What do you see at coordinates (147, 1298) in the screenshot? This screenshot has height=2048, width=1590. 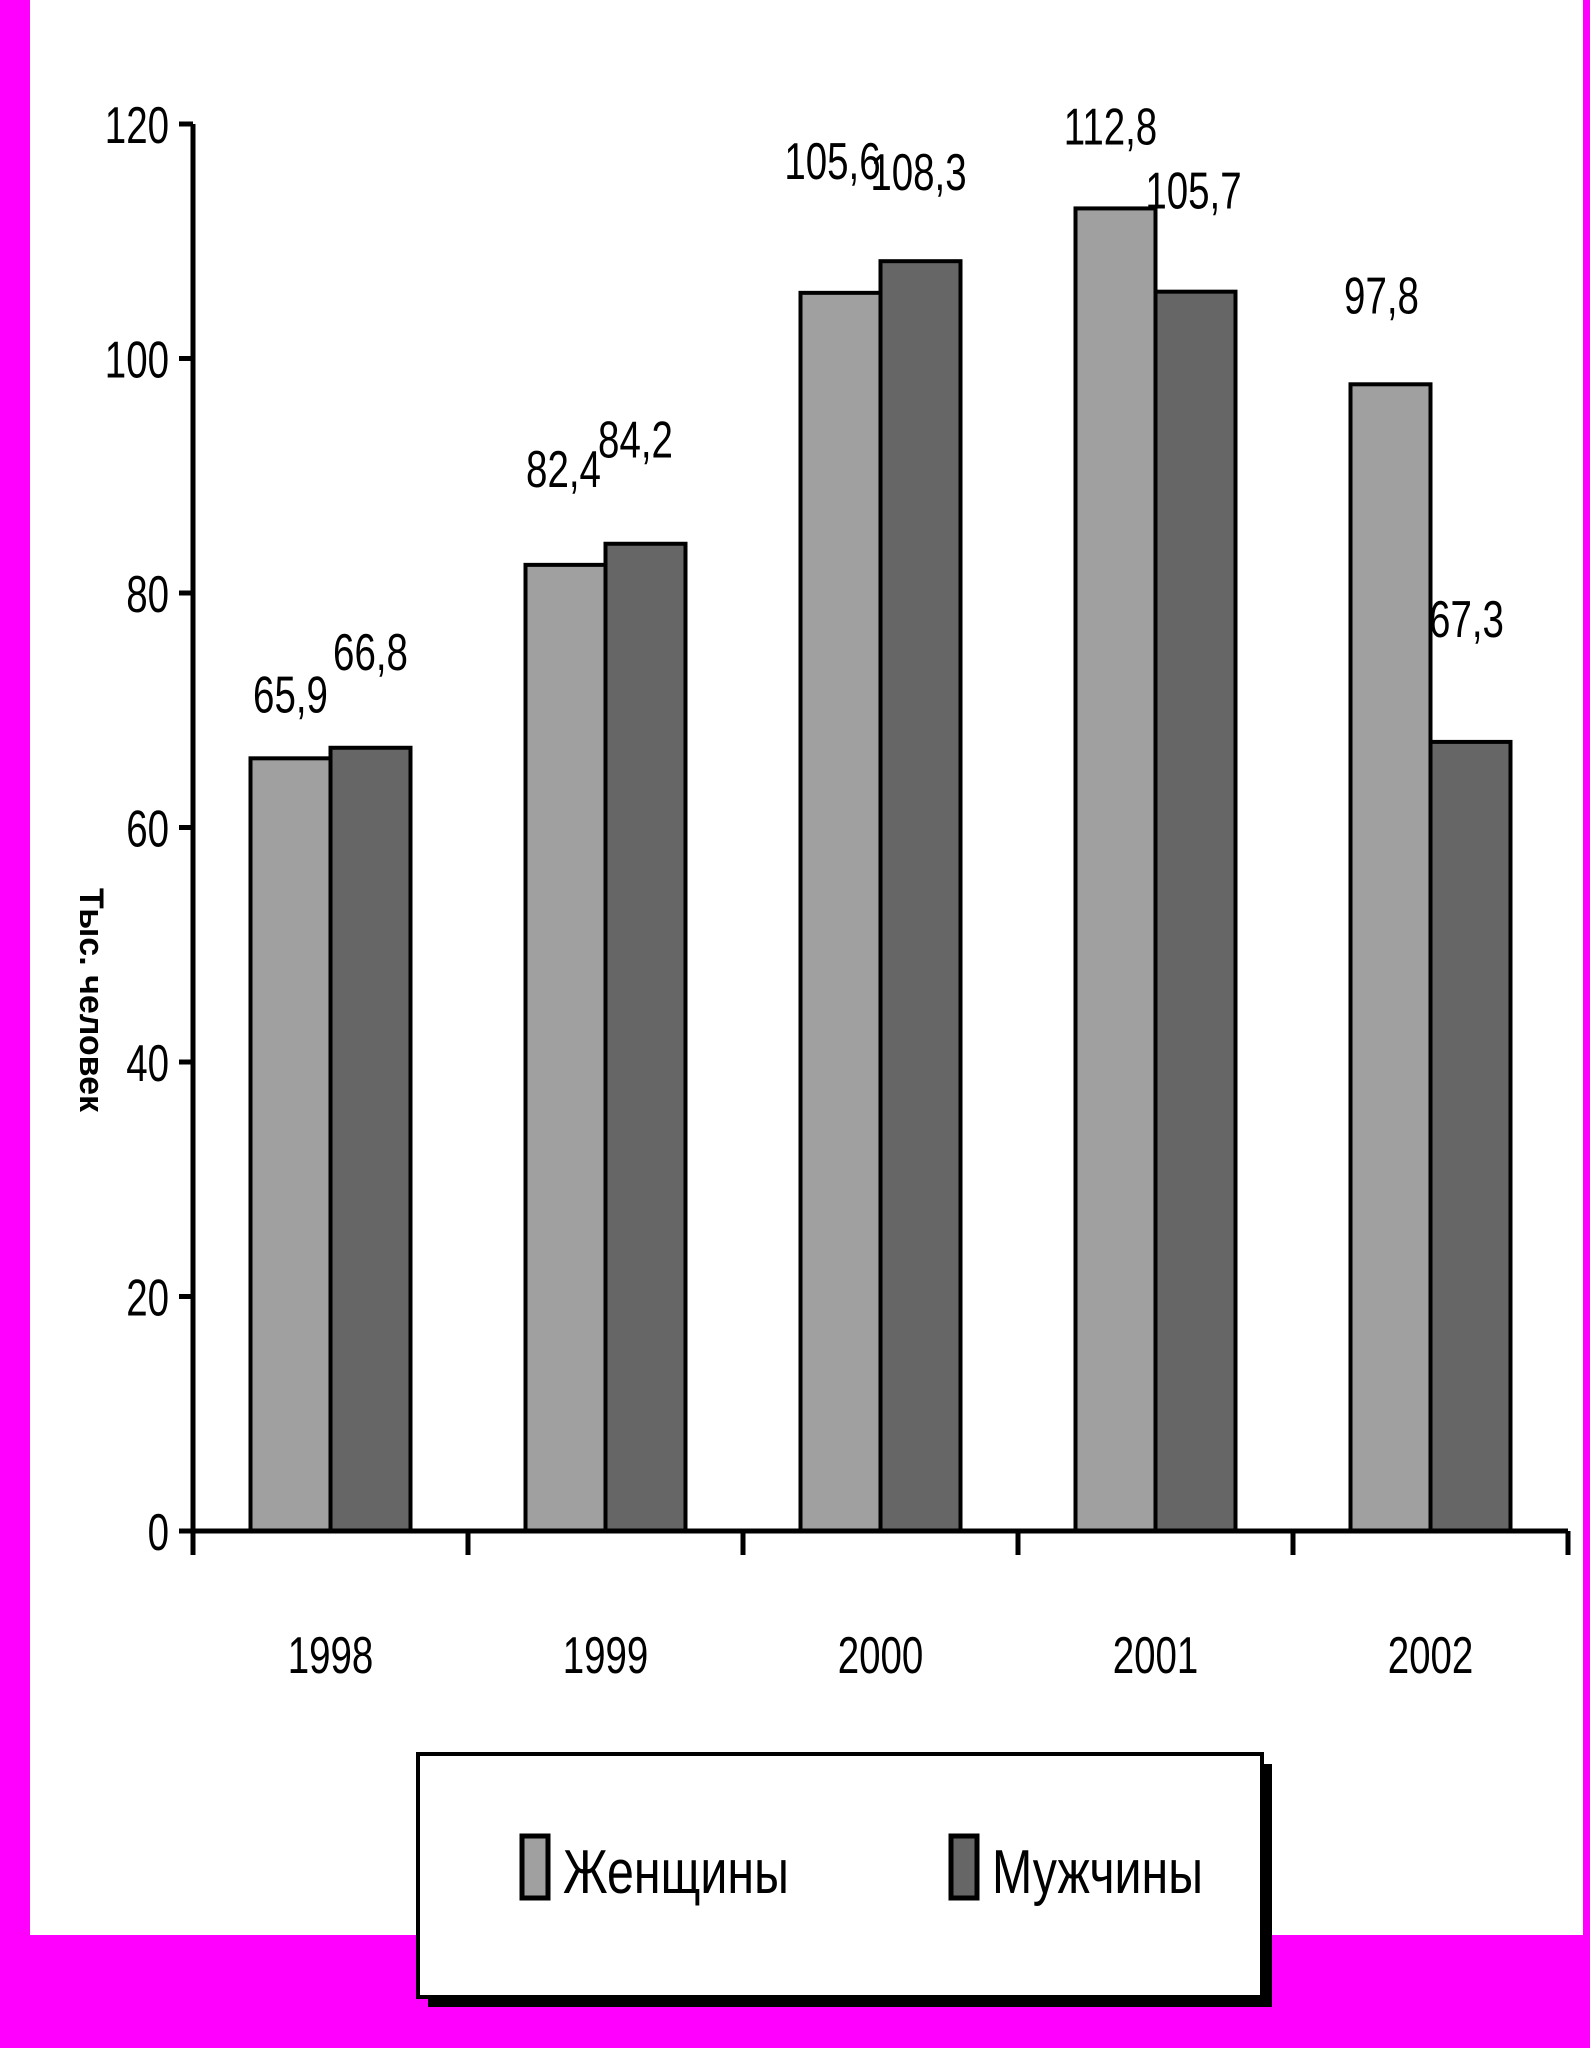 I see `y-tick-label-20: 20` at bounding box center [147, 1298].